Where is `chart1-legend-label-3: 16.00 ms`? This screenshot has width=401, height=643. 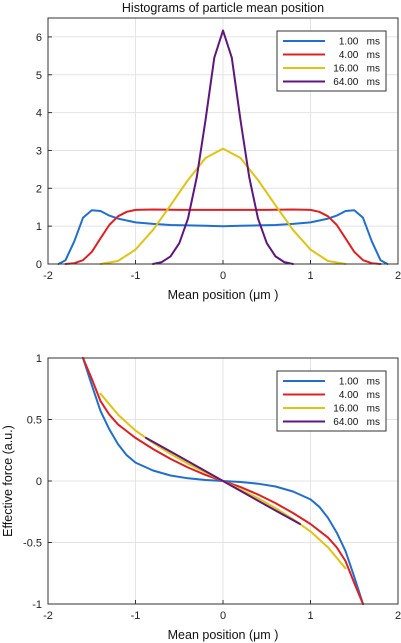 chart1-legend-label-3: 16.00 ms is located at coordinates (356, 409).